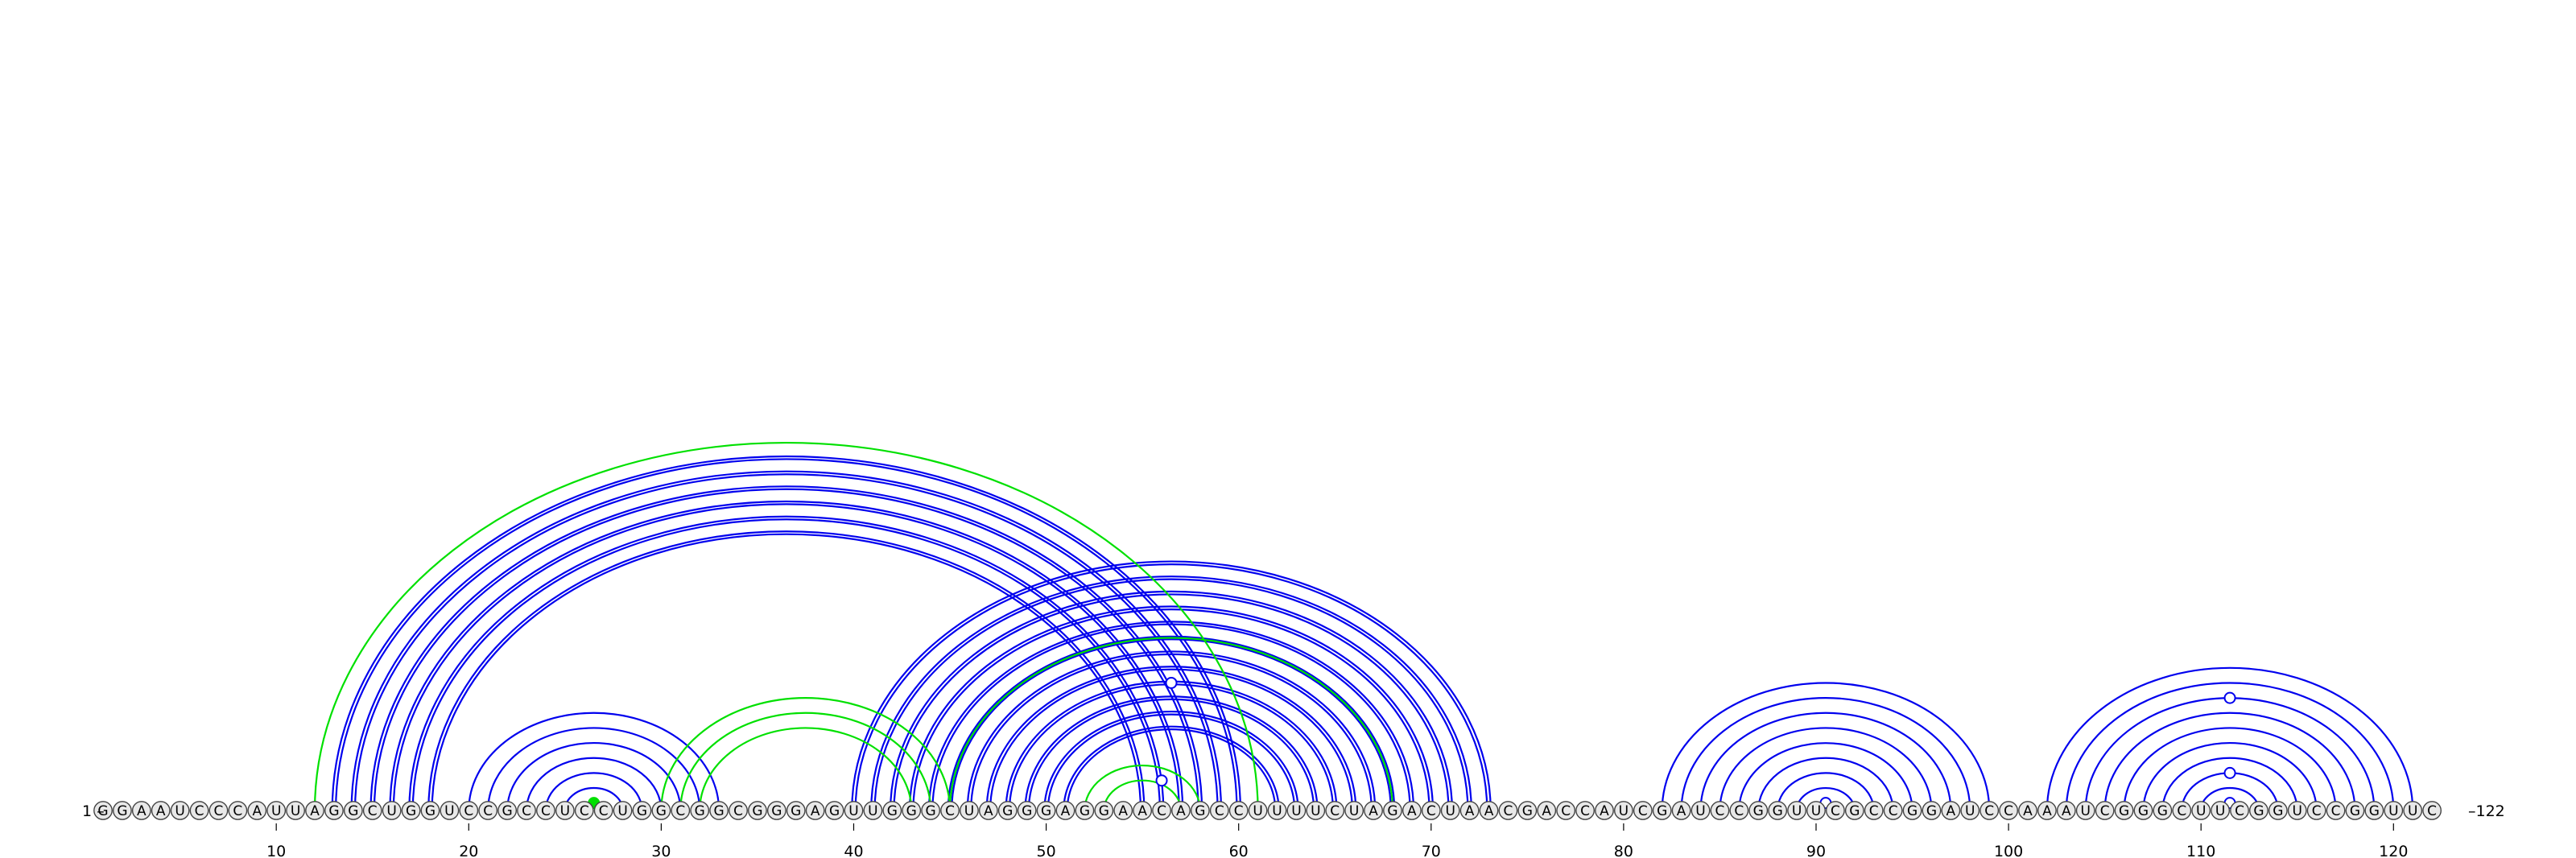 The height and width of the screenshot is (858, 2576). I want to click on nucleotide-9: A, so click(257, 811).